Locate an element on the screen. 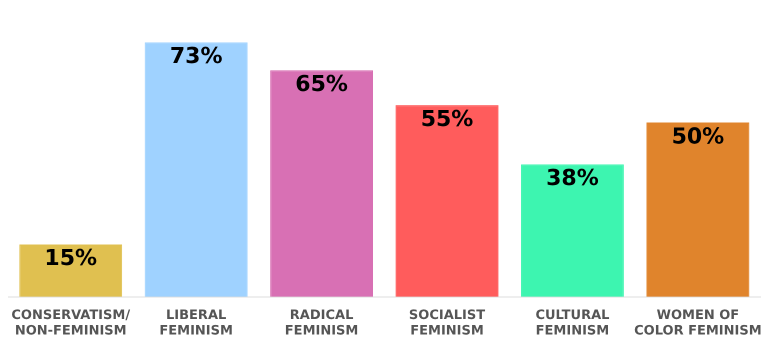 This screenshot has width=765, height=350. data-label: 50% is located at coordinates (698, 137).